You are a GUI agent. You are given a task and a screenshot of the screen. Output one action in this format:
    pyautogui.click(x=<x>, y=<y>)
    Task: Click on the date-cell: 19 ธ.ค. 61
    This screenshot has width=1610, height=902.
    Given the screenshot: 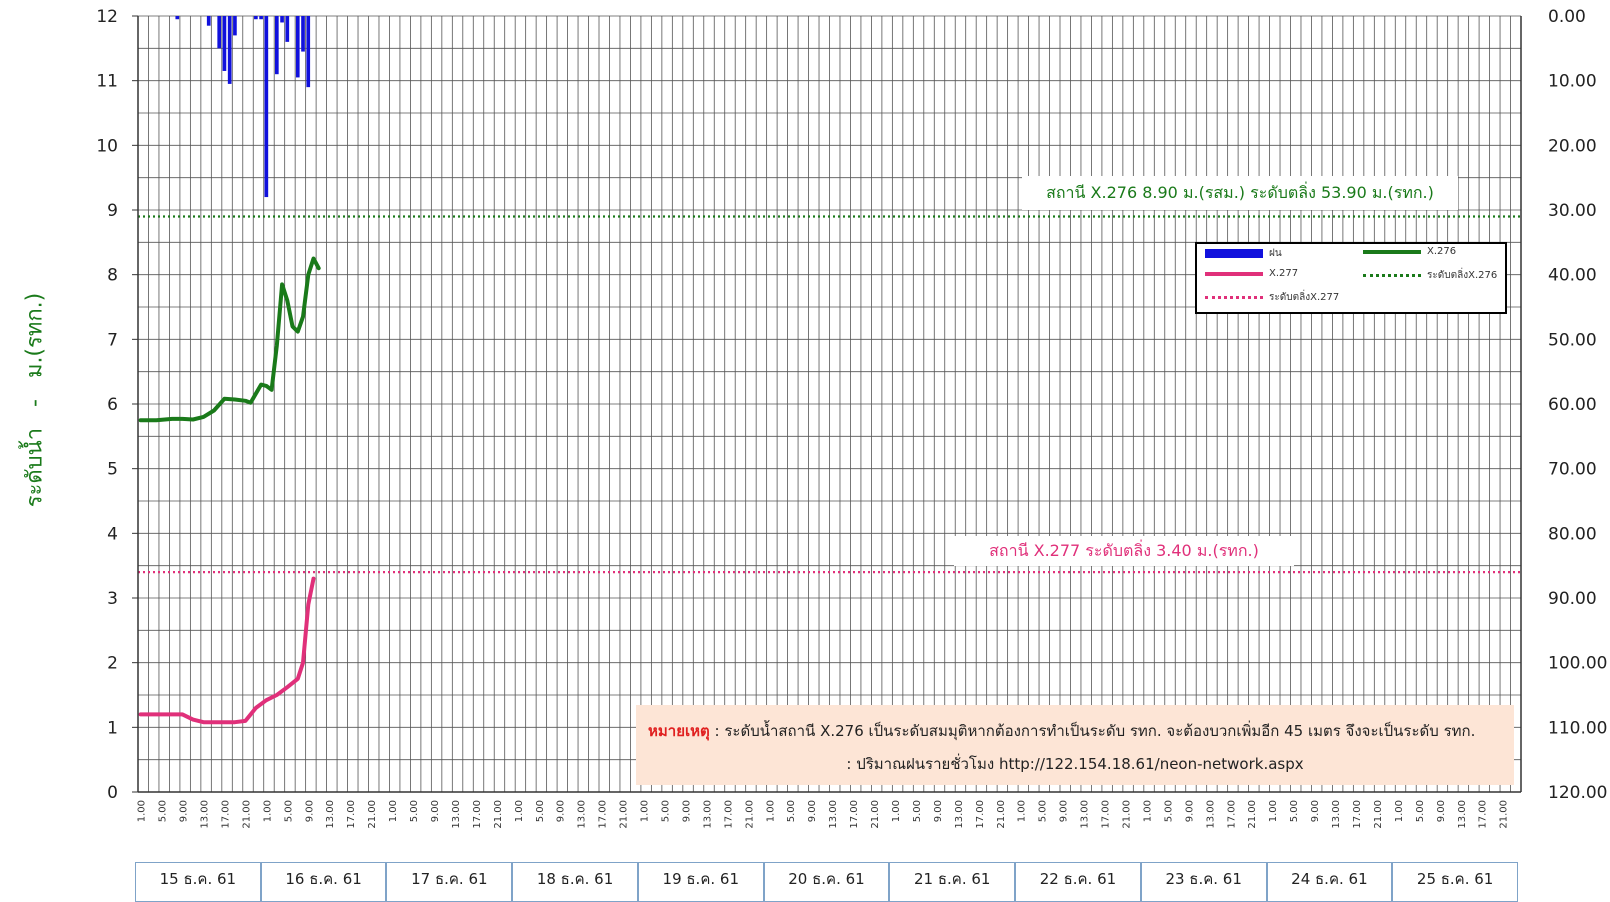 What is the action you would take?
    pyautogui.click(x=700, y=882)
    